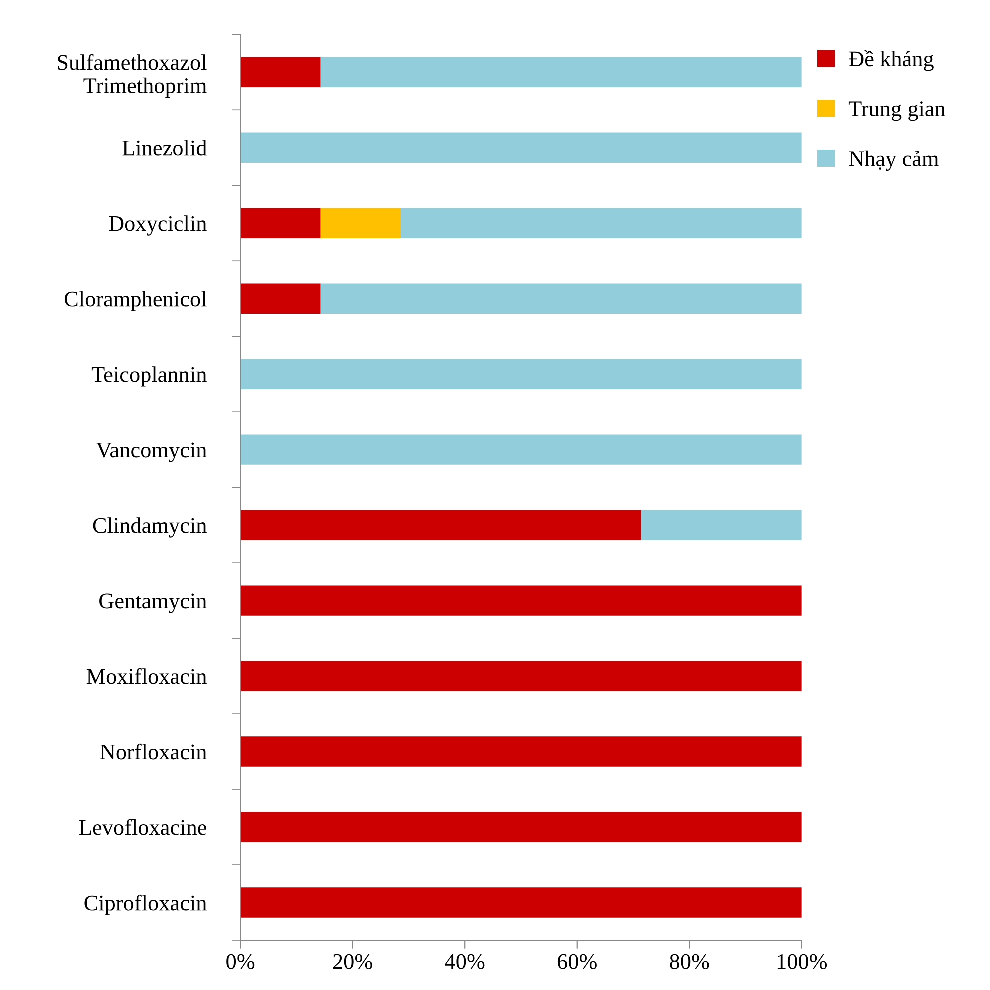 The width and height of the screenshot is (990, 990). I want to click on y-tick-label: Ciprofloxacin, so click(145, 905).